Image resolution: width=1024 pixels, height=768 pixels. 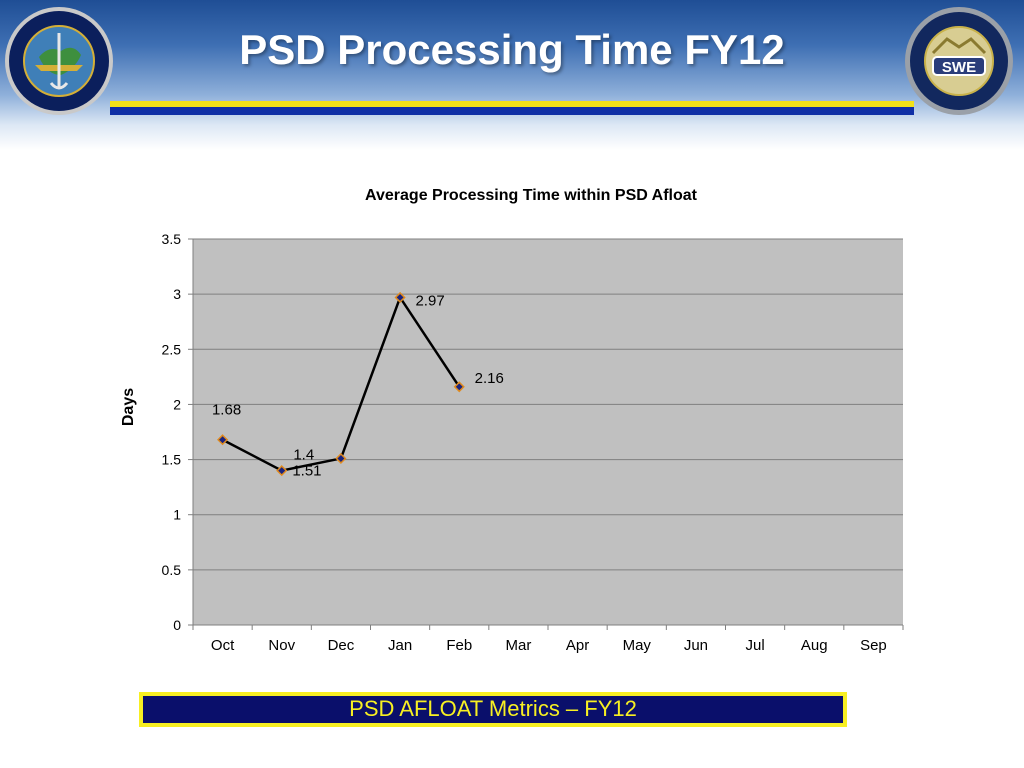 What do you see at coordinates (172, 570) in the screenshot?
I see `y-tick-label: 0.5` at bounding box center [172, 570].